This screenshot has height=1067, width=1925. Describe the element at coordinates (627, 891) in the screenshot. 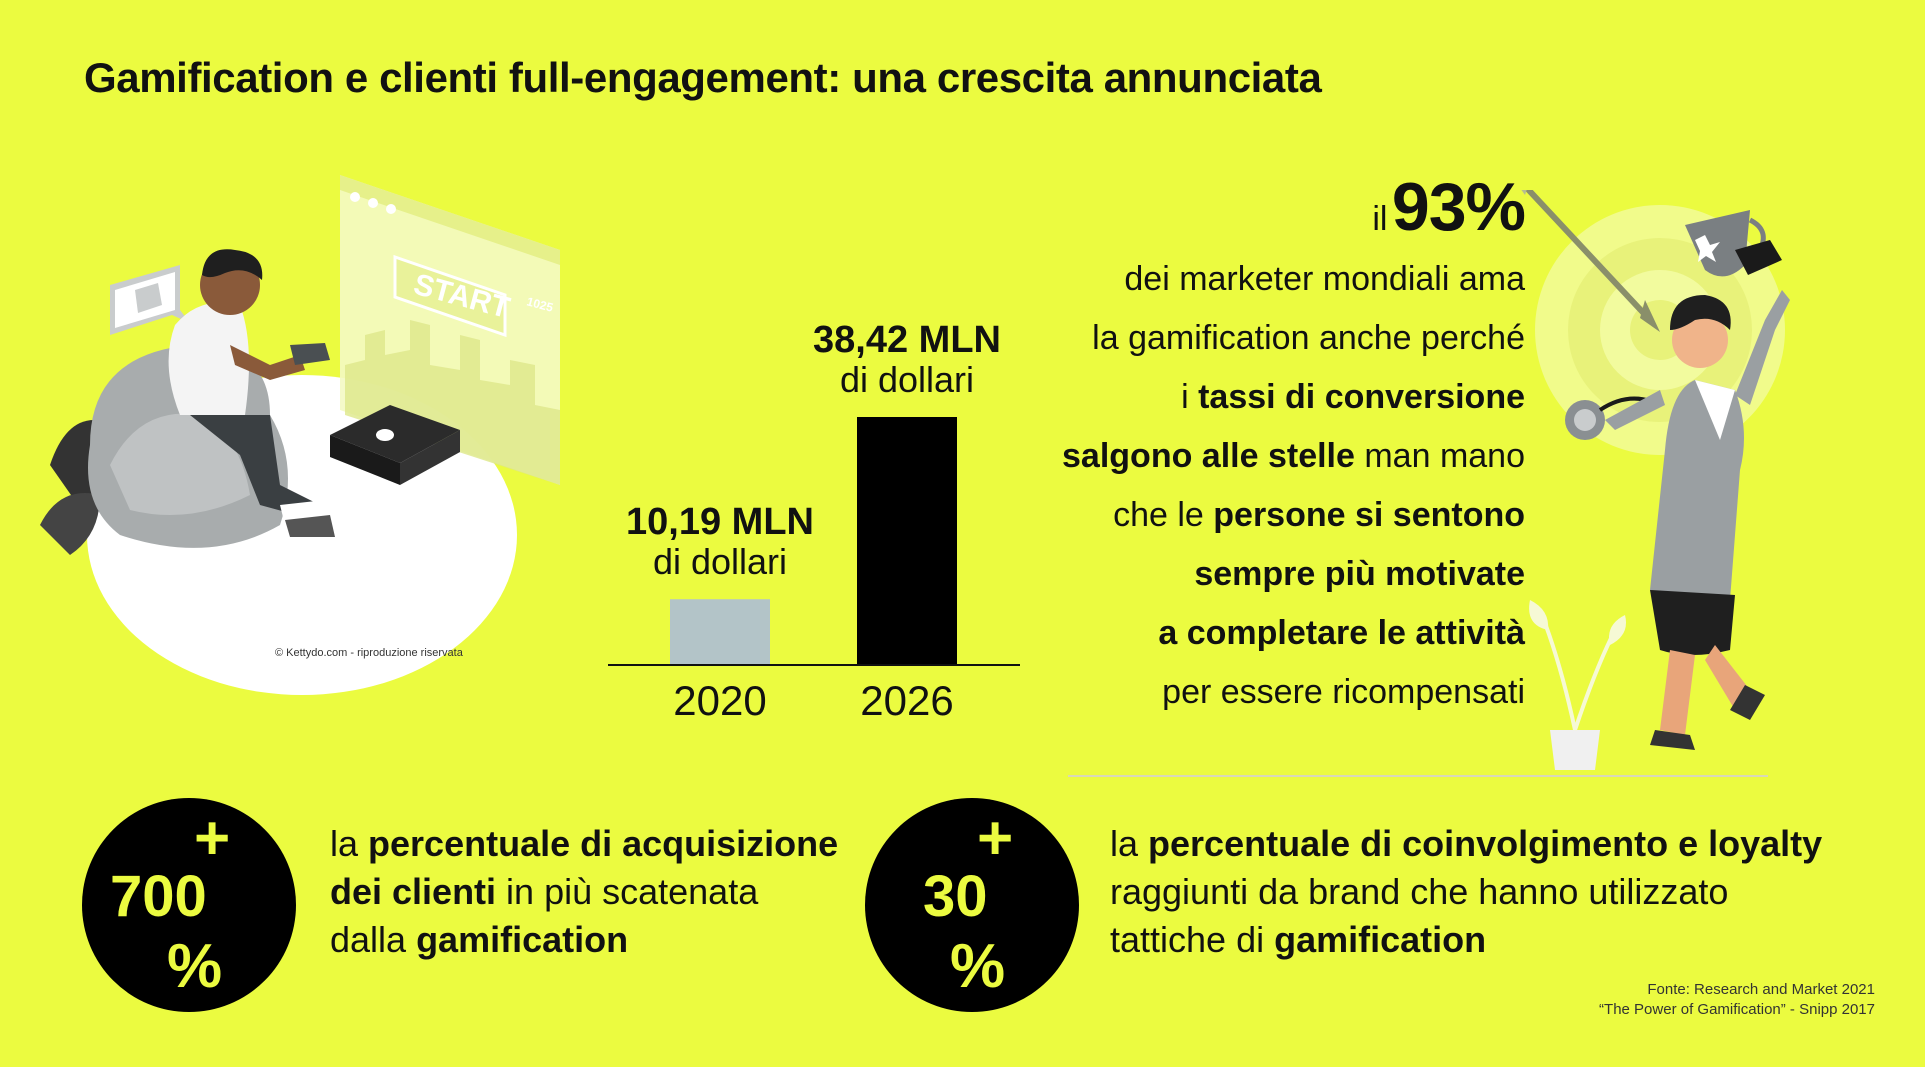

I see `statement-text: in più scatenata` at that location.